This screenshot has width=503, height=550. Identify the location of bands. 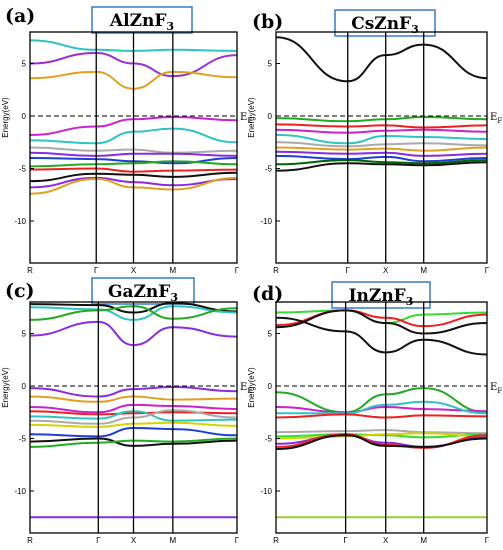
(381, 104).